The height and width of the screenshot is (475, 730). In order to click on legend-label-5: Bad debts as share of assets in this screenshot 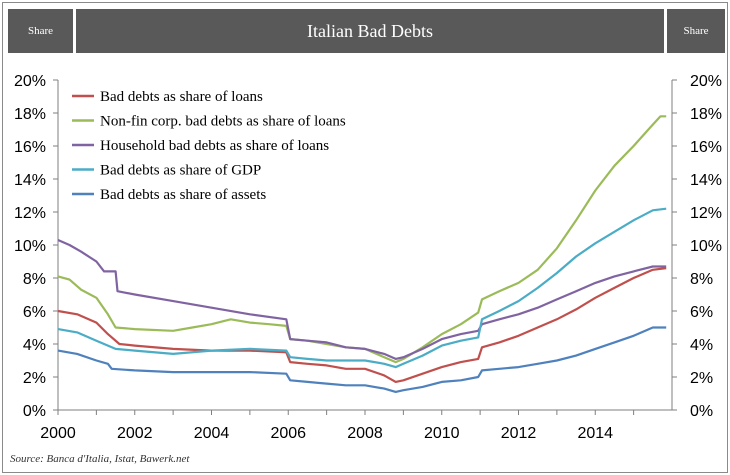, I will do `click(183, 195)`.